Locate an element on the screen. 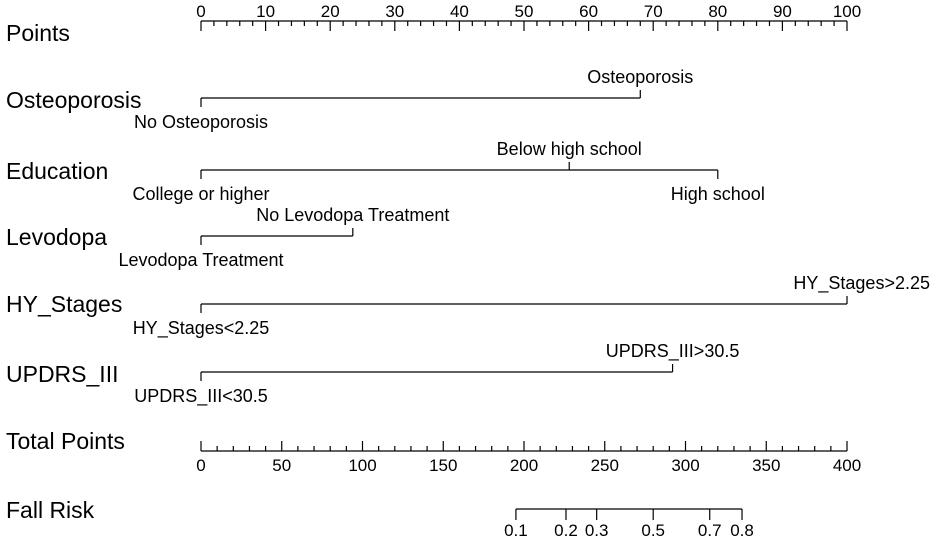  fall-risk-tick-label: 0.7 is located at coordinates (710, 530).